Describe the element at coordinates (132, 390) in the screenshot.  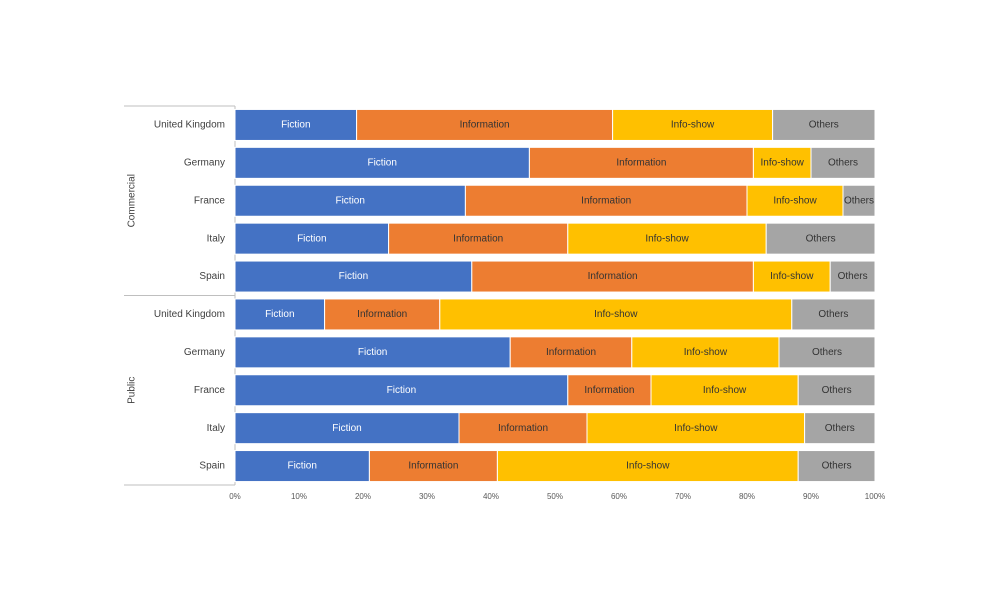
I see `group-label: Public` at that location.